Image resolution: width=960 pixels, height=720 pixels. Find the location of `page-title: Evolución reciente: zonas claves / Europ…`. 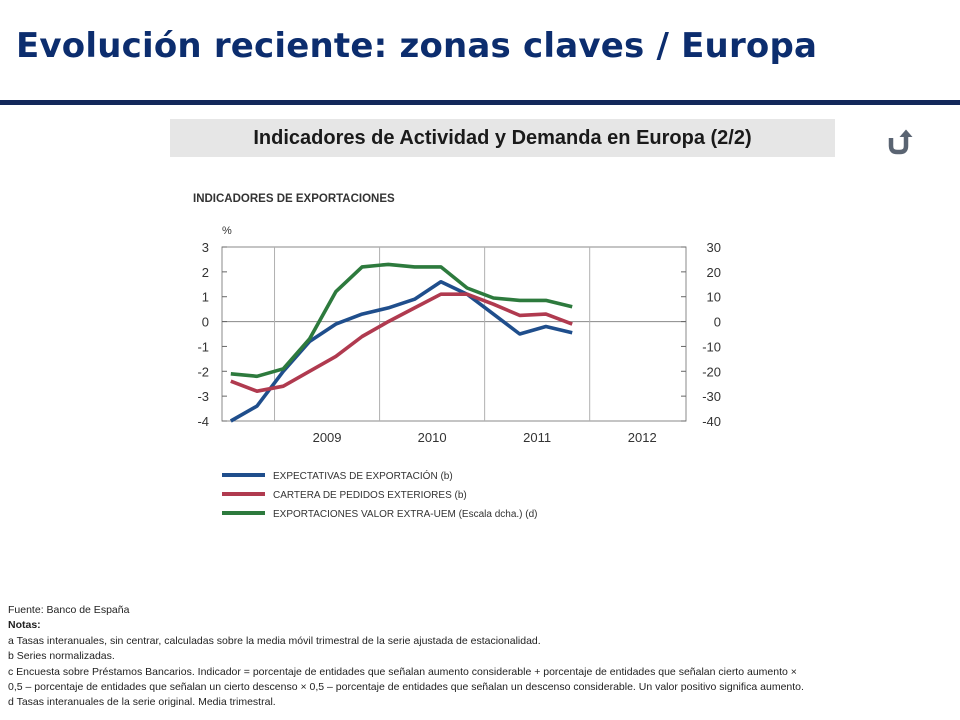

page-title: Evolución reciente: zonas claves / Europ… is located at coordinates (417, 46).